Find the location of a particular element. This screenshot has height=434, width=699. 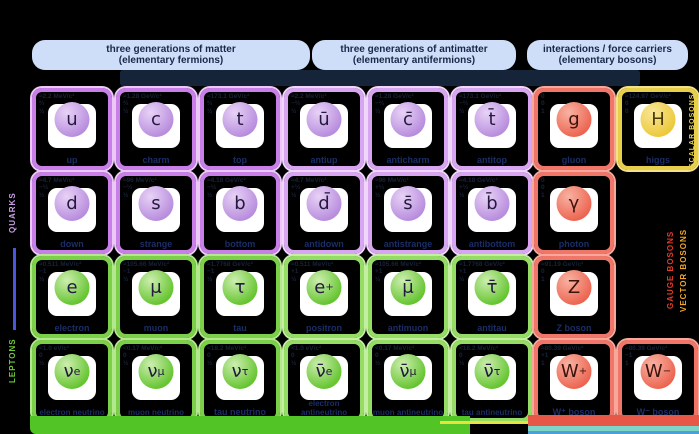

particle-properties: <18.2 MeV/c² 0 ½ is located at coordinates (478, 356).